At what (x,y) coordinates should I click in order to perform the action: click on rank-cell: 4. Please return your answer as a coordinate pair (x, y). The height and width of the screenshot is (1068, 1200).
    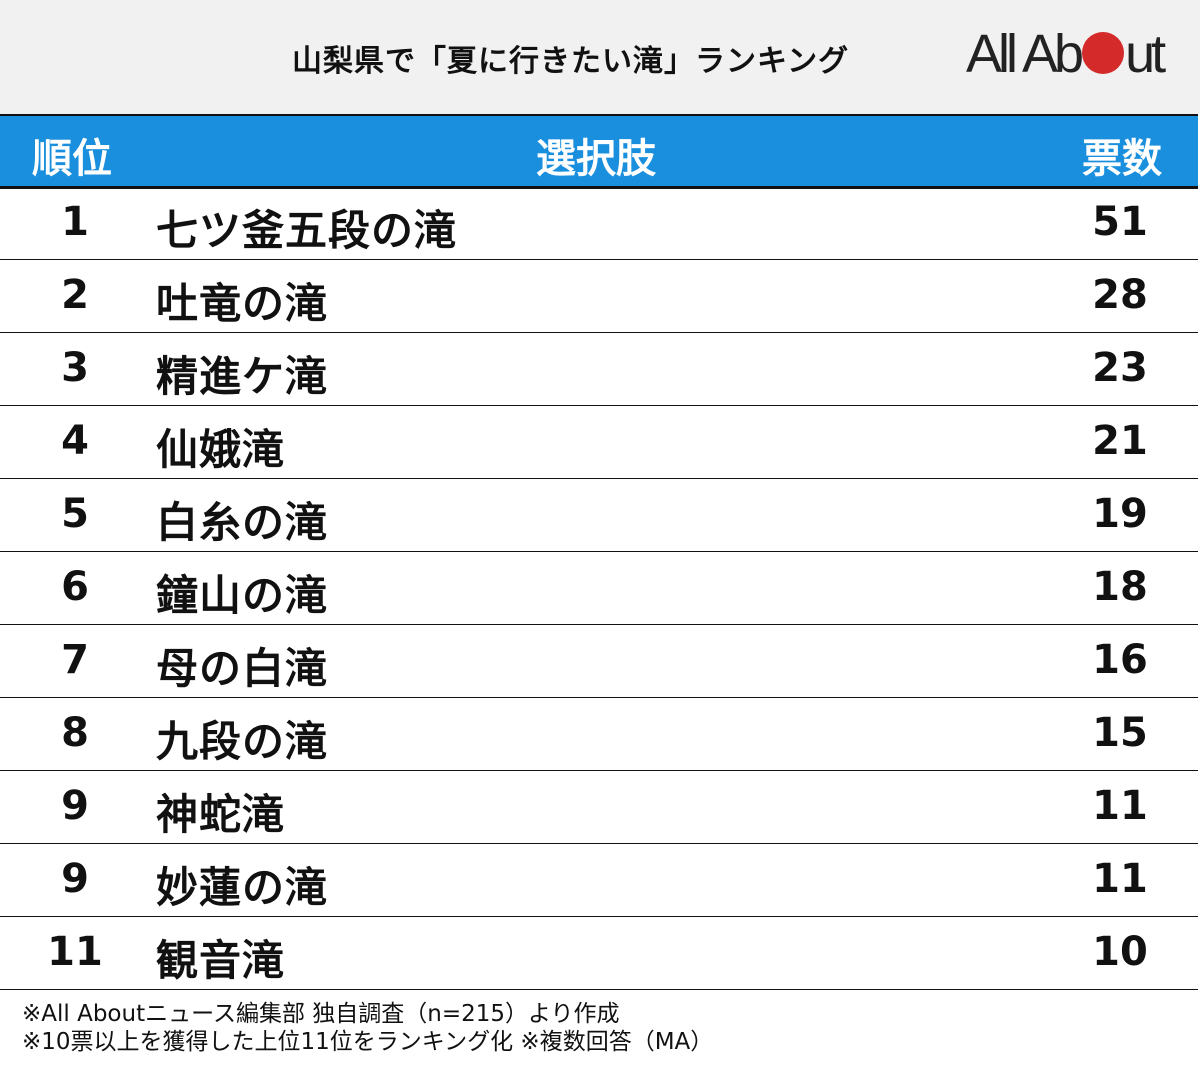
    Looking at the image, I should click on (75, 441).